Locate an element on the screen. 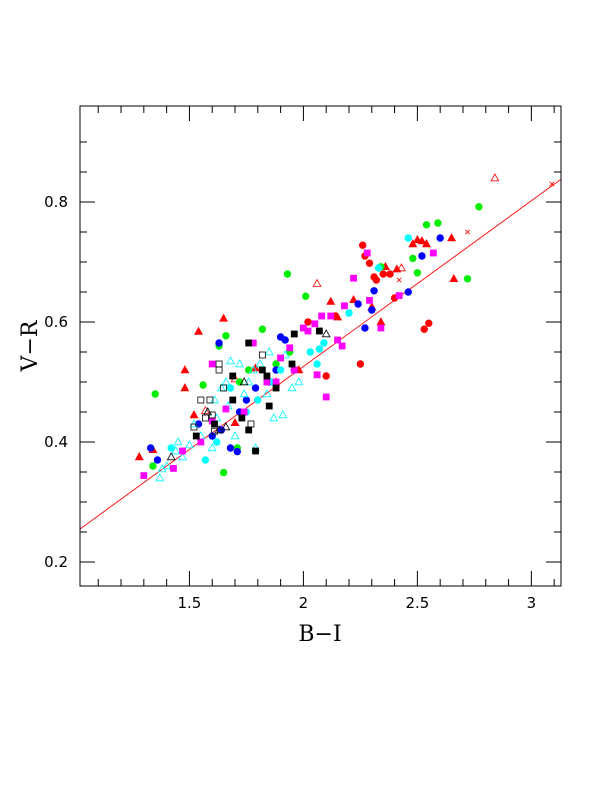  x-tick-label: 1.5 is located at coordinates (189, 603).